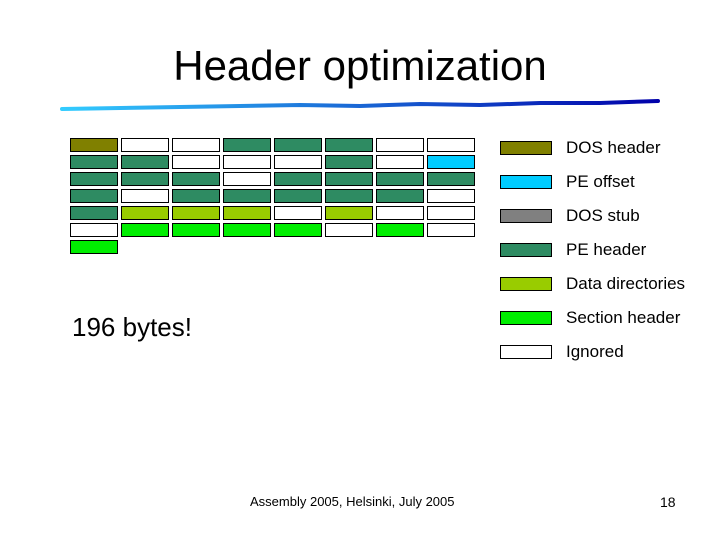  I want to click on legend-label: Section header, so click(623, 317).